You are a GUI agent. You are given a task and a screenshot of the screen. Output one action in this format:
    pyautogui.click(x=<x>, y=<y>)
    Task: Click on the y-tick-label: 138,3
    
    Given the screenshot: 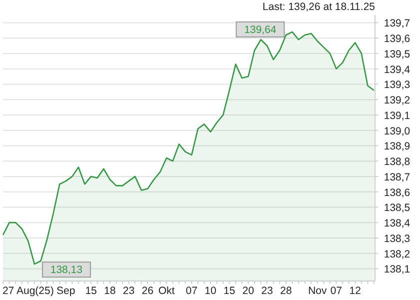 What is the action you would take?
    pyautogui.click(x=397, y=238)
    